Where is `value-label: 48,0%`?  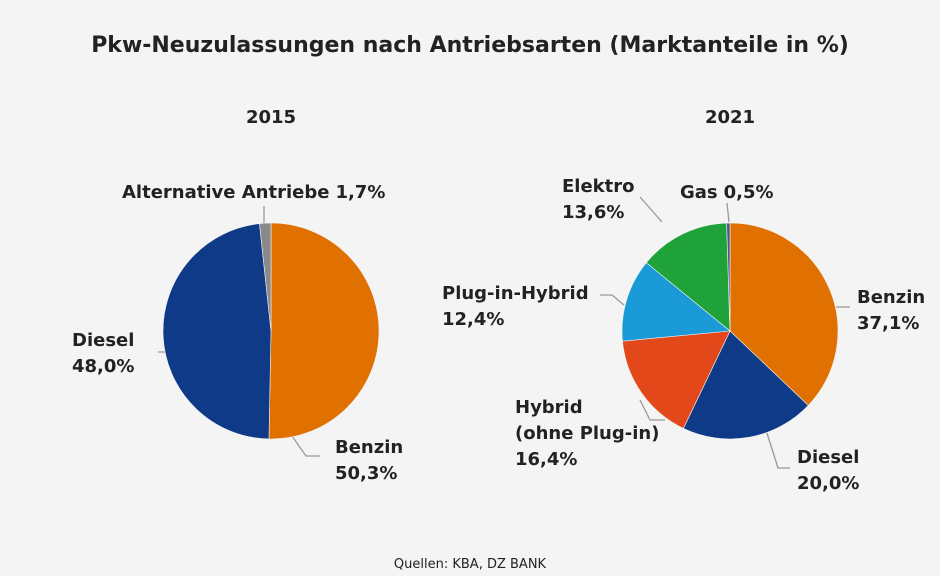 value-label: 48,0% is located at coordinates (103, 366).